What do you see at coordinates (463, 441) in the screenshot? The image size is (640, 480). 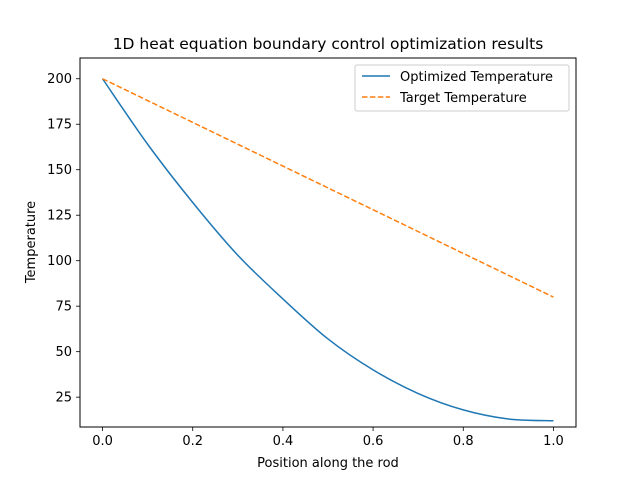 I see `x-tick-label: 0.8` at bounding box center [463, 441].